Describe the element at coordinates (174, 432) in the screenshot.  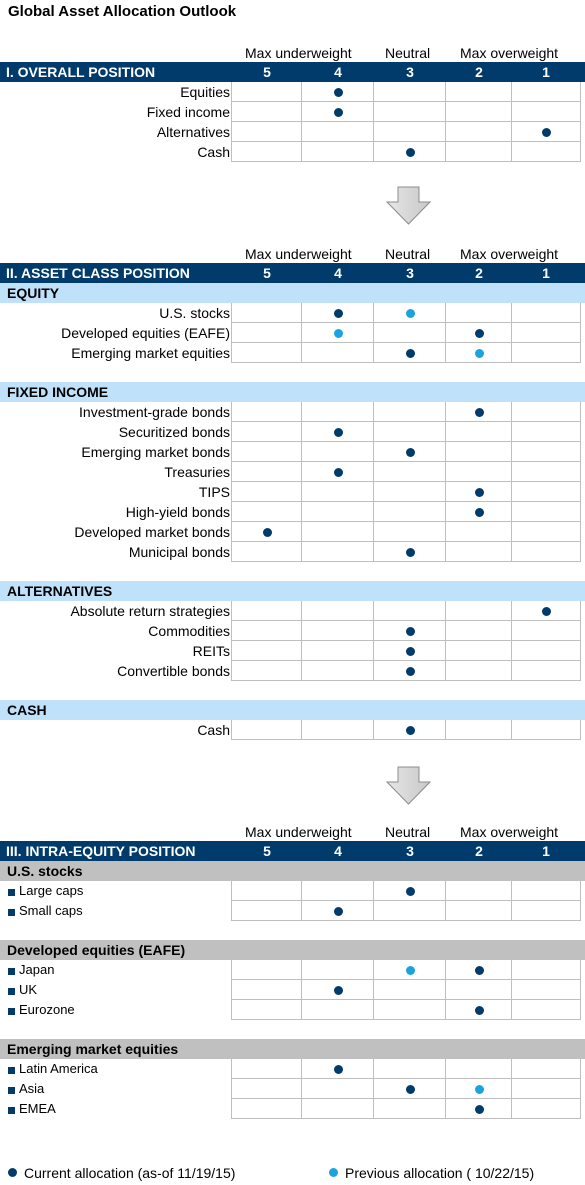
I see `row-label: Securitized bonds` at that location.